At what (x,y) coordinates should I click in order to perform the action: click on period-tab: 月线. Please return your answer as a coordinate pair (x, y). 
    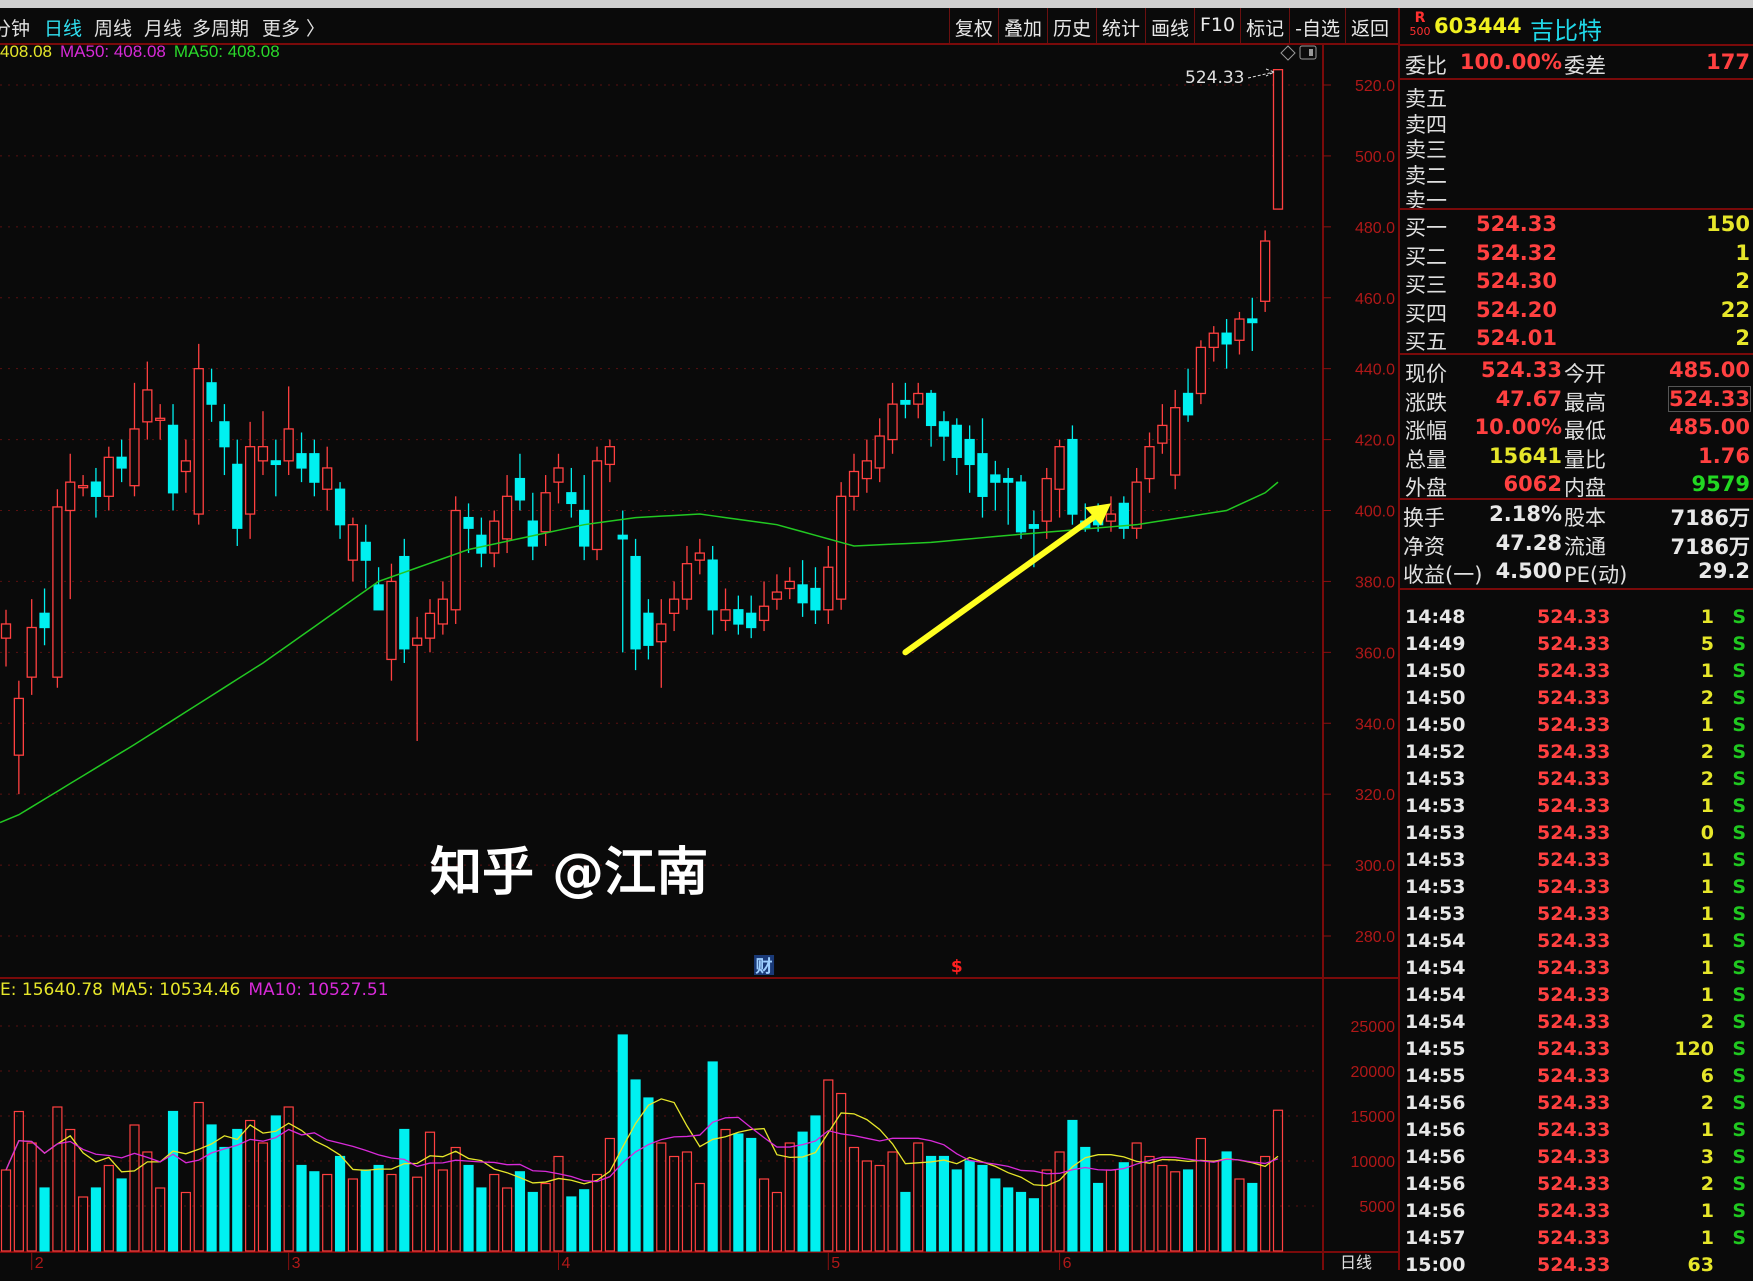
    Looking at the image, I should click on (163, 29).